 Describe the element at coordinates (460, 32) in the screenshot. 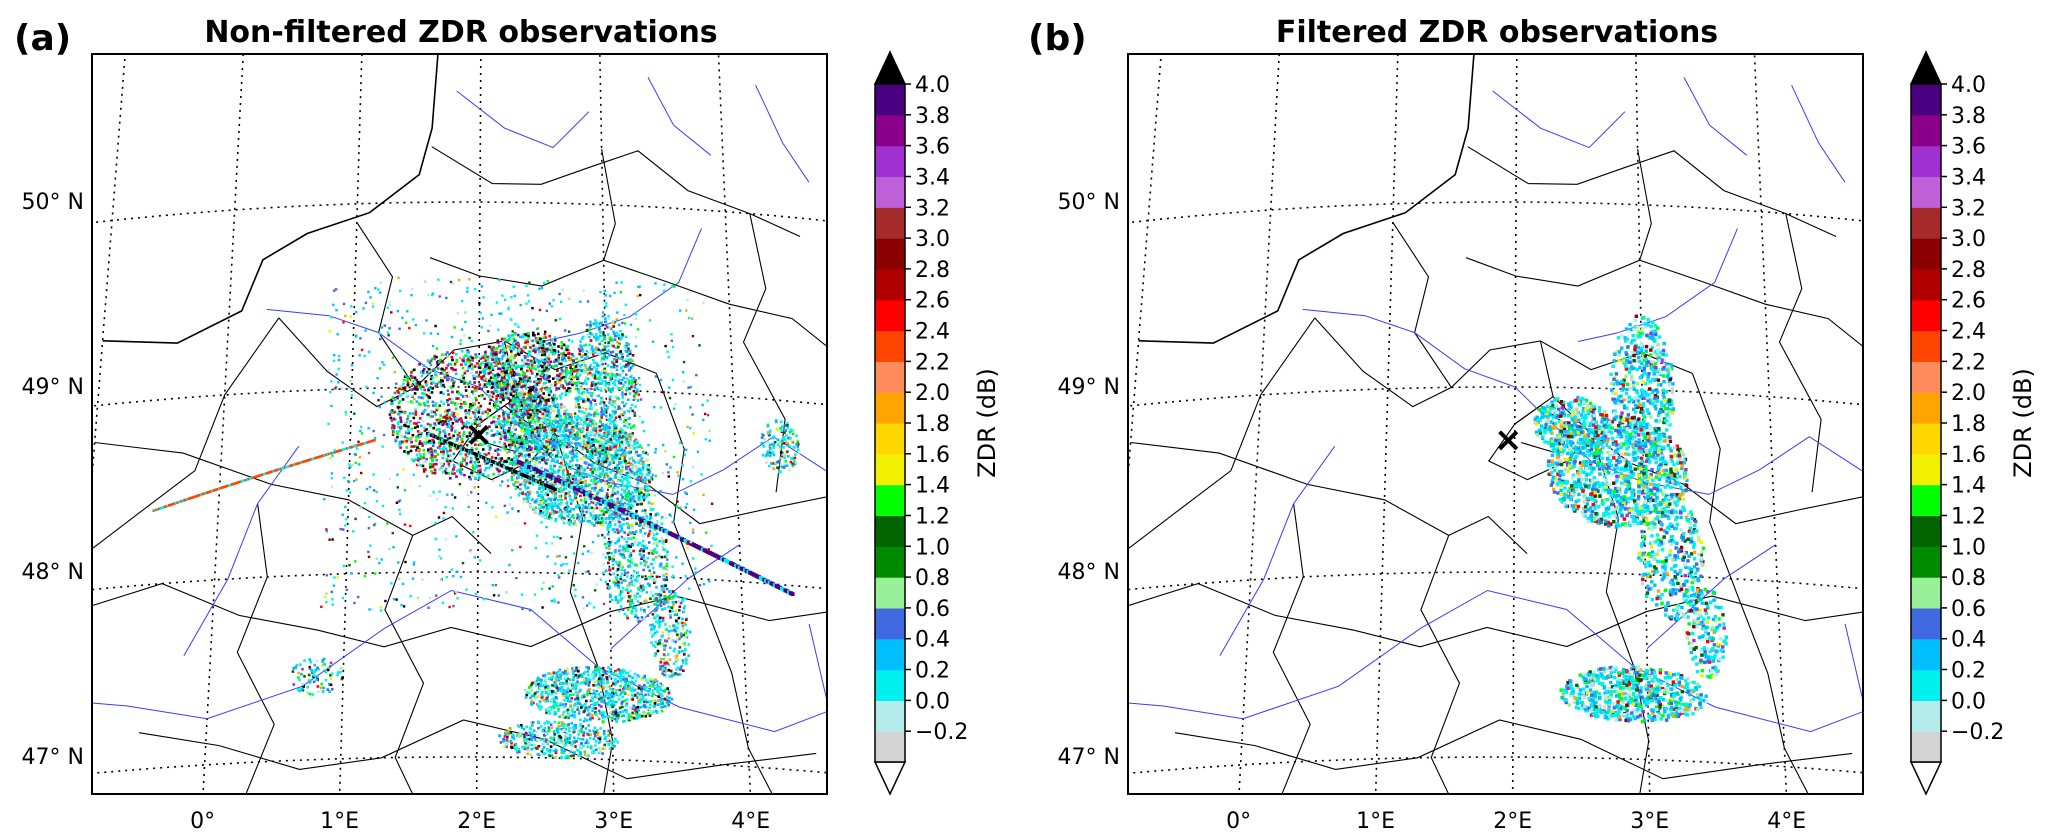

I see `panel-a-title: Non-filtered ZDR observations` at that location.